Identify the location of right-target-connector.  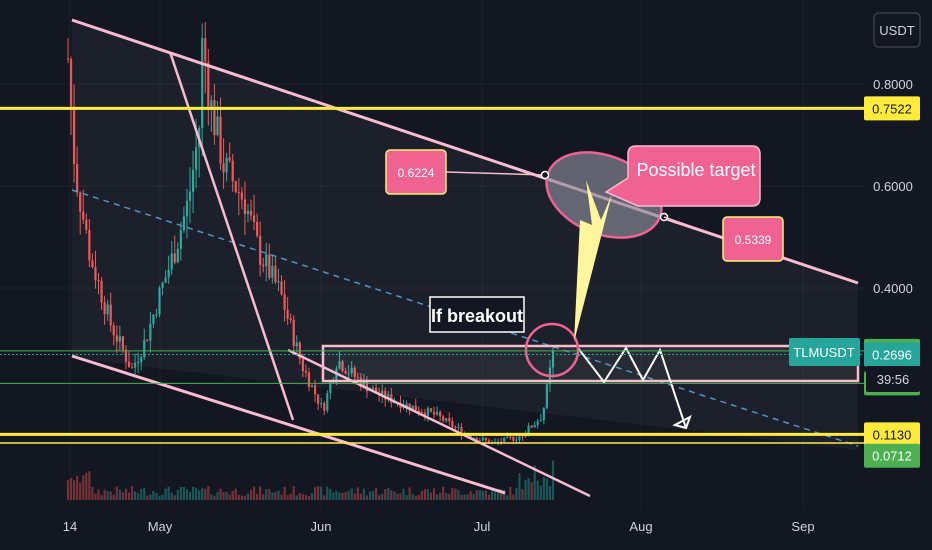
(693, 227).